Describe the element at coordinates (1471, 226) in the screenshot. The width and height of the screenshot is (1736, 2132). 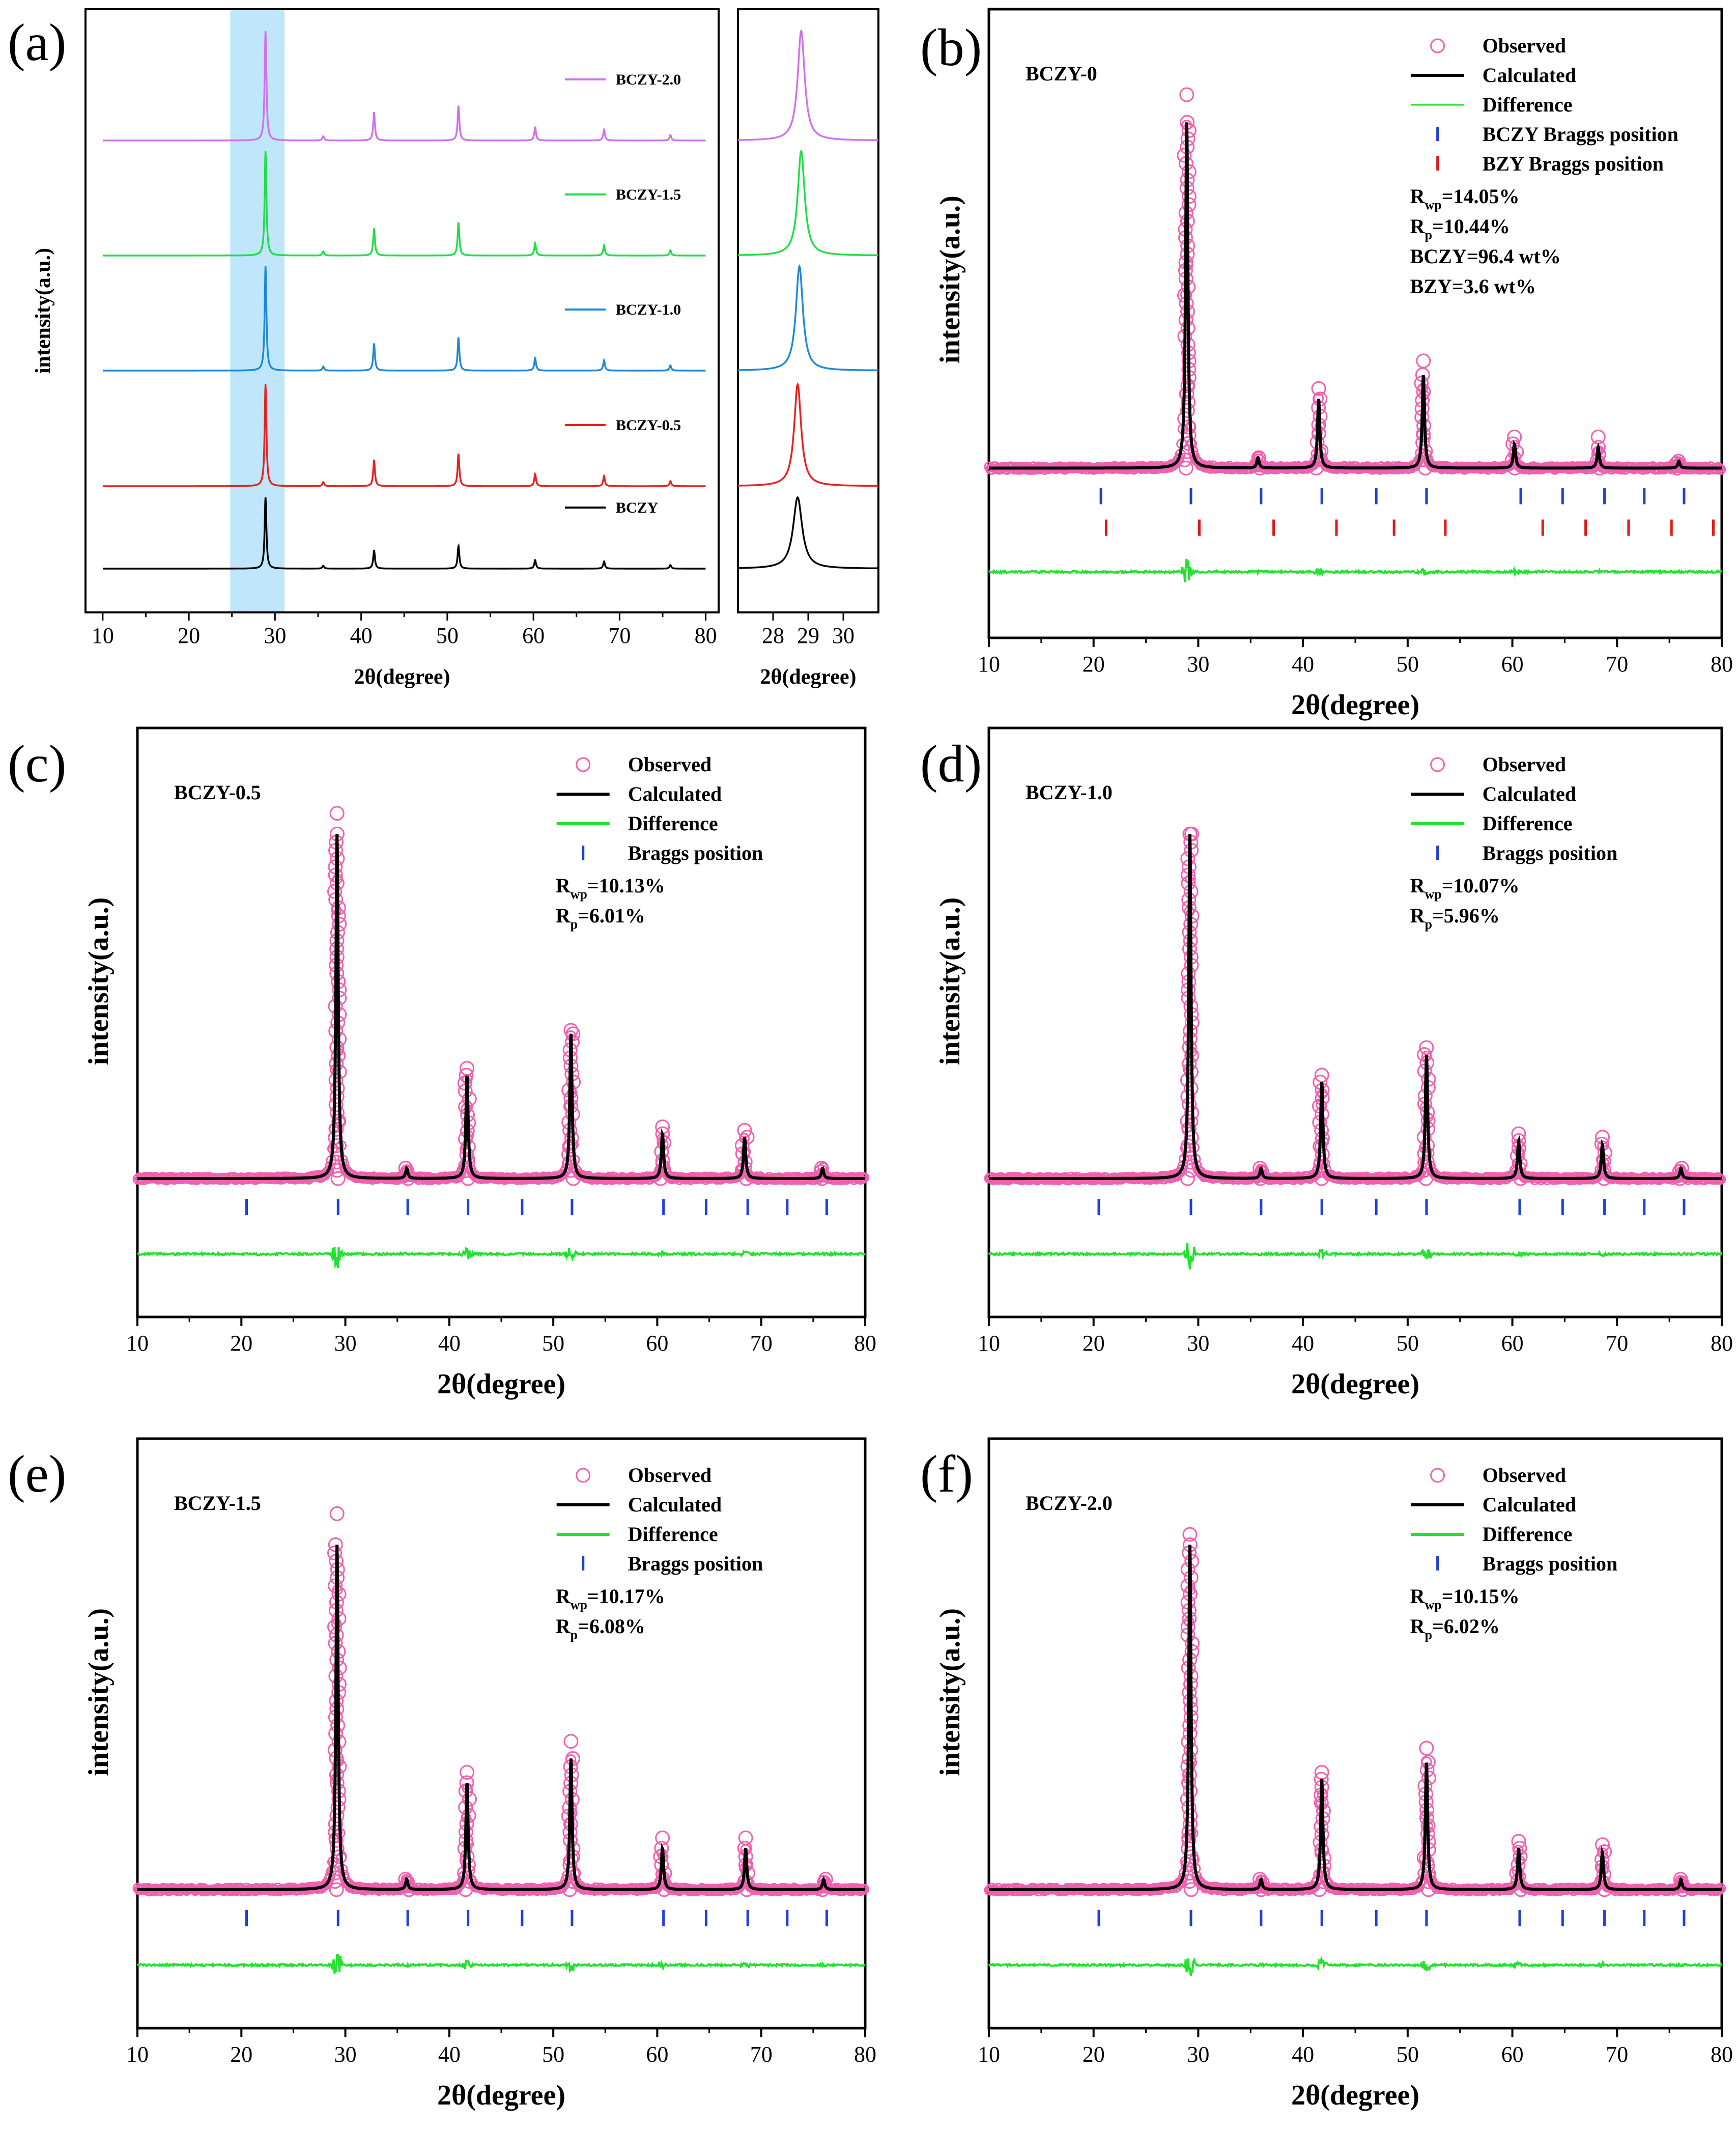
I see `stat-rest: =10.44%` at that location.